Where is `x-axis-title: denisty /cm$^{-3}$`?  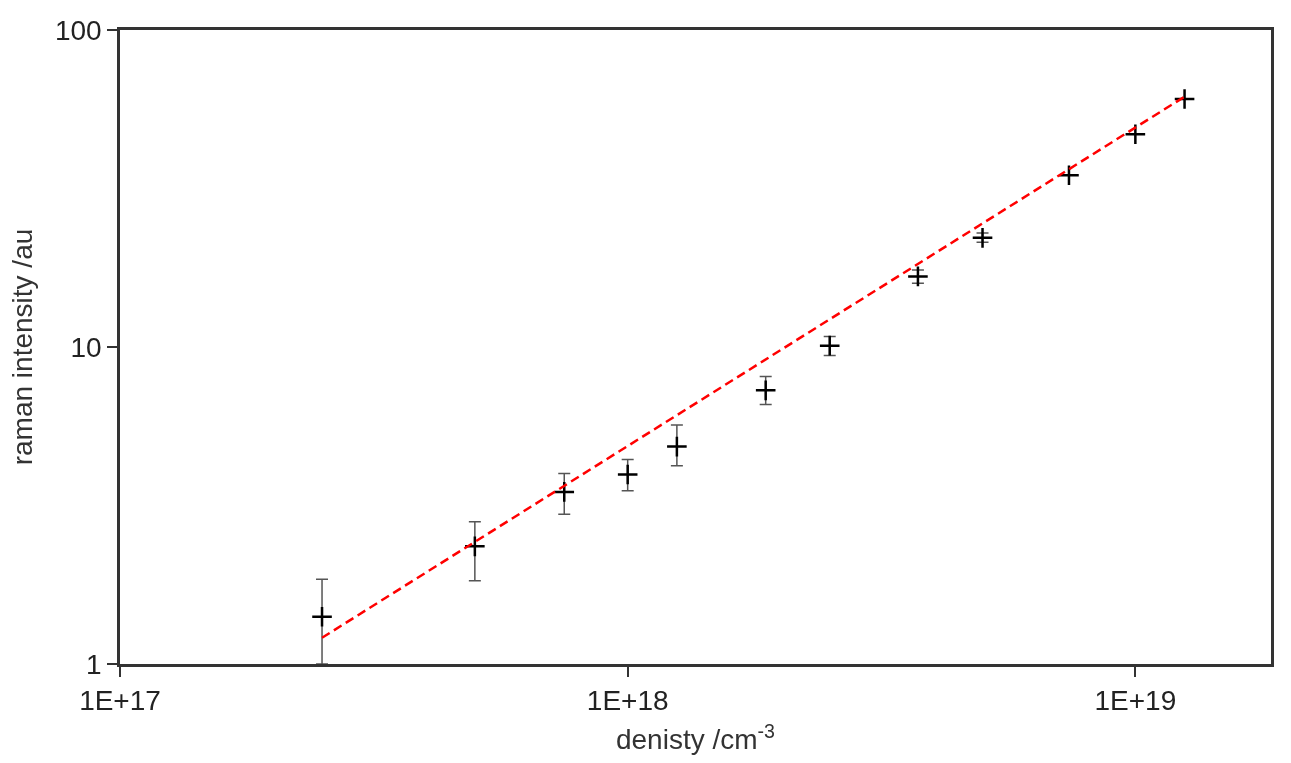 x-axis-title: denisty /cm$^{-3}$ is located at coordinates (695, 737).